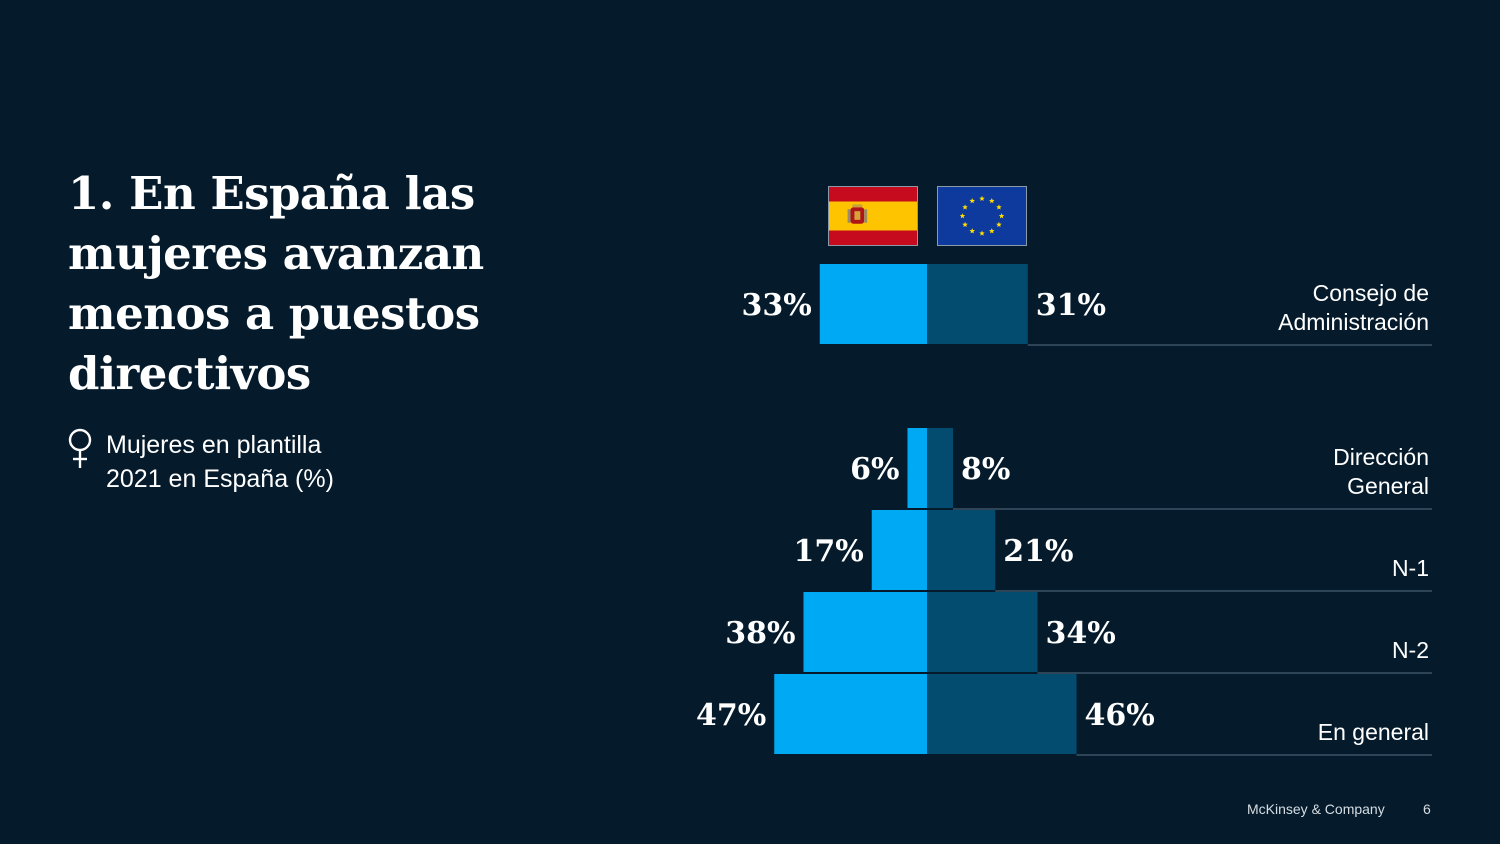  I want to click on coat-of-arms-icon, so click(857, 214).